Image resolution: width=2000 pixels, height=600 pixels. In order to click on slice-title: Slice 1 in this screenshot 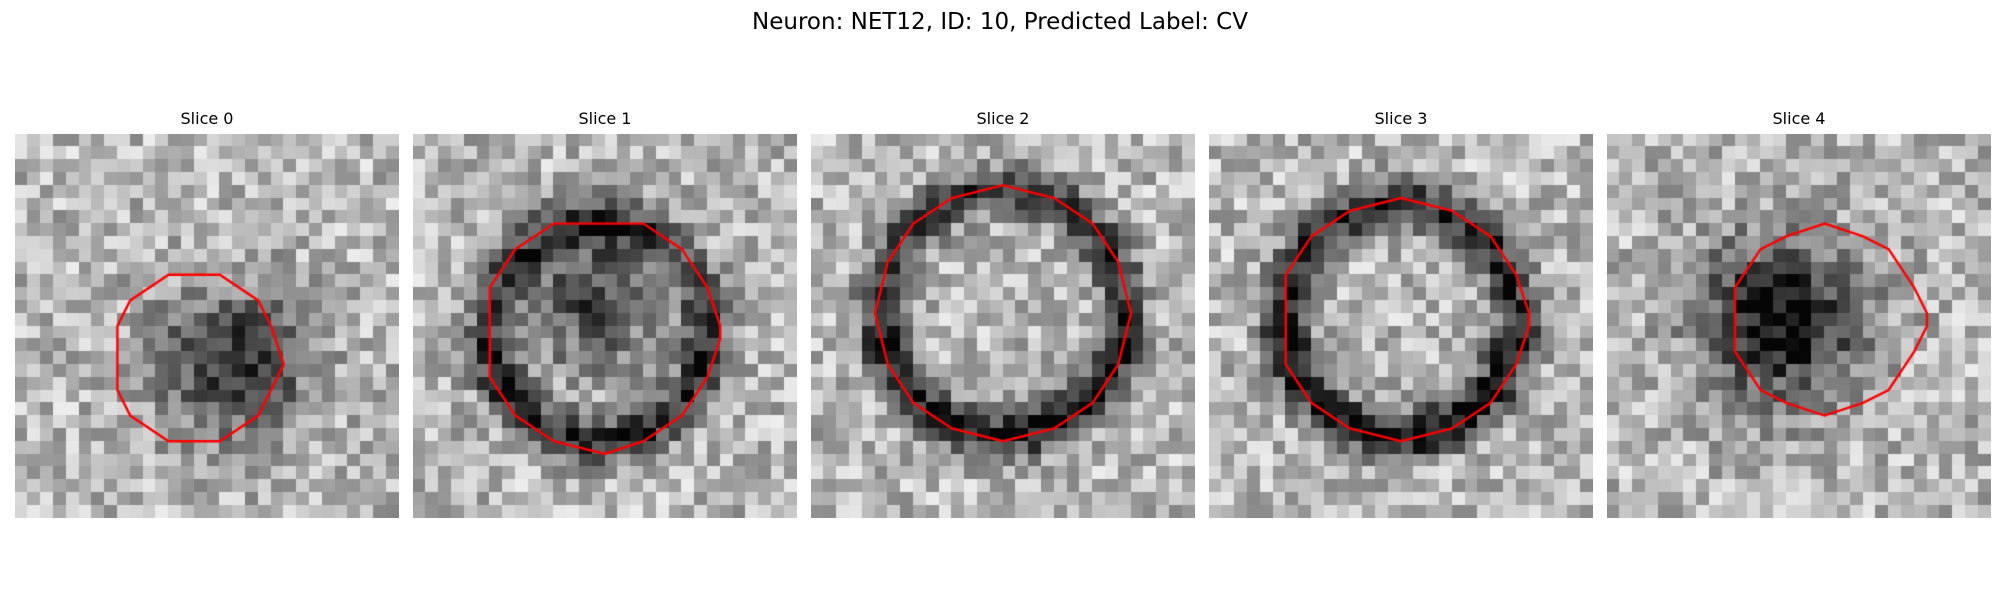, I will do `click(605, 119)`.